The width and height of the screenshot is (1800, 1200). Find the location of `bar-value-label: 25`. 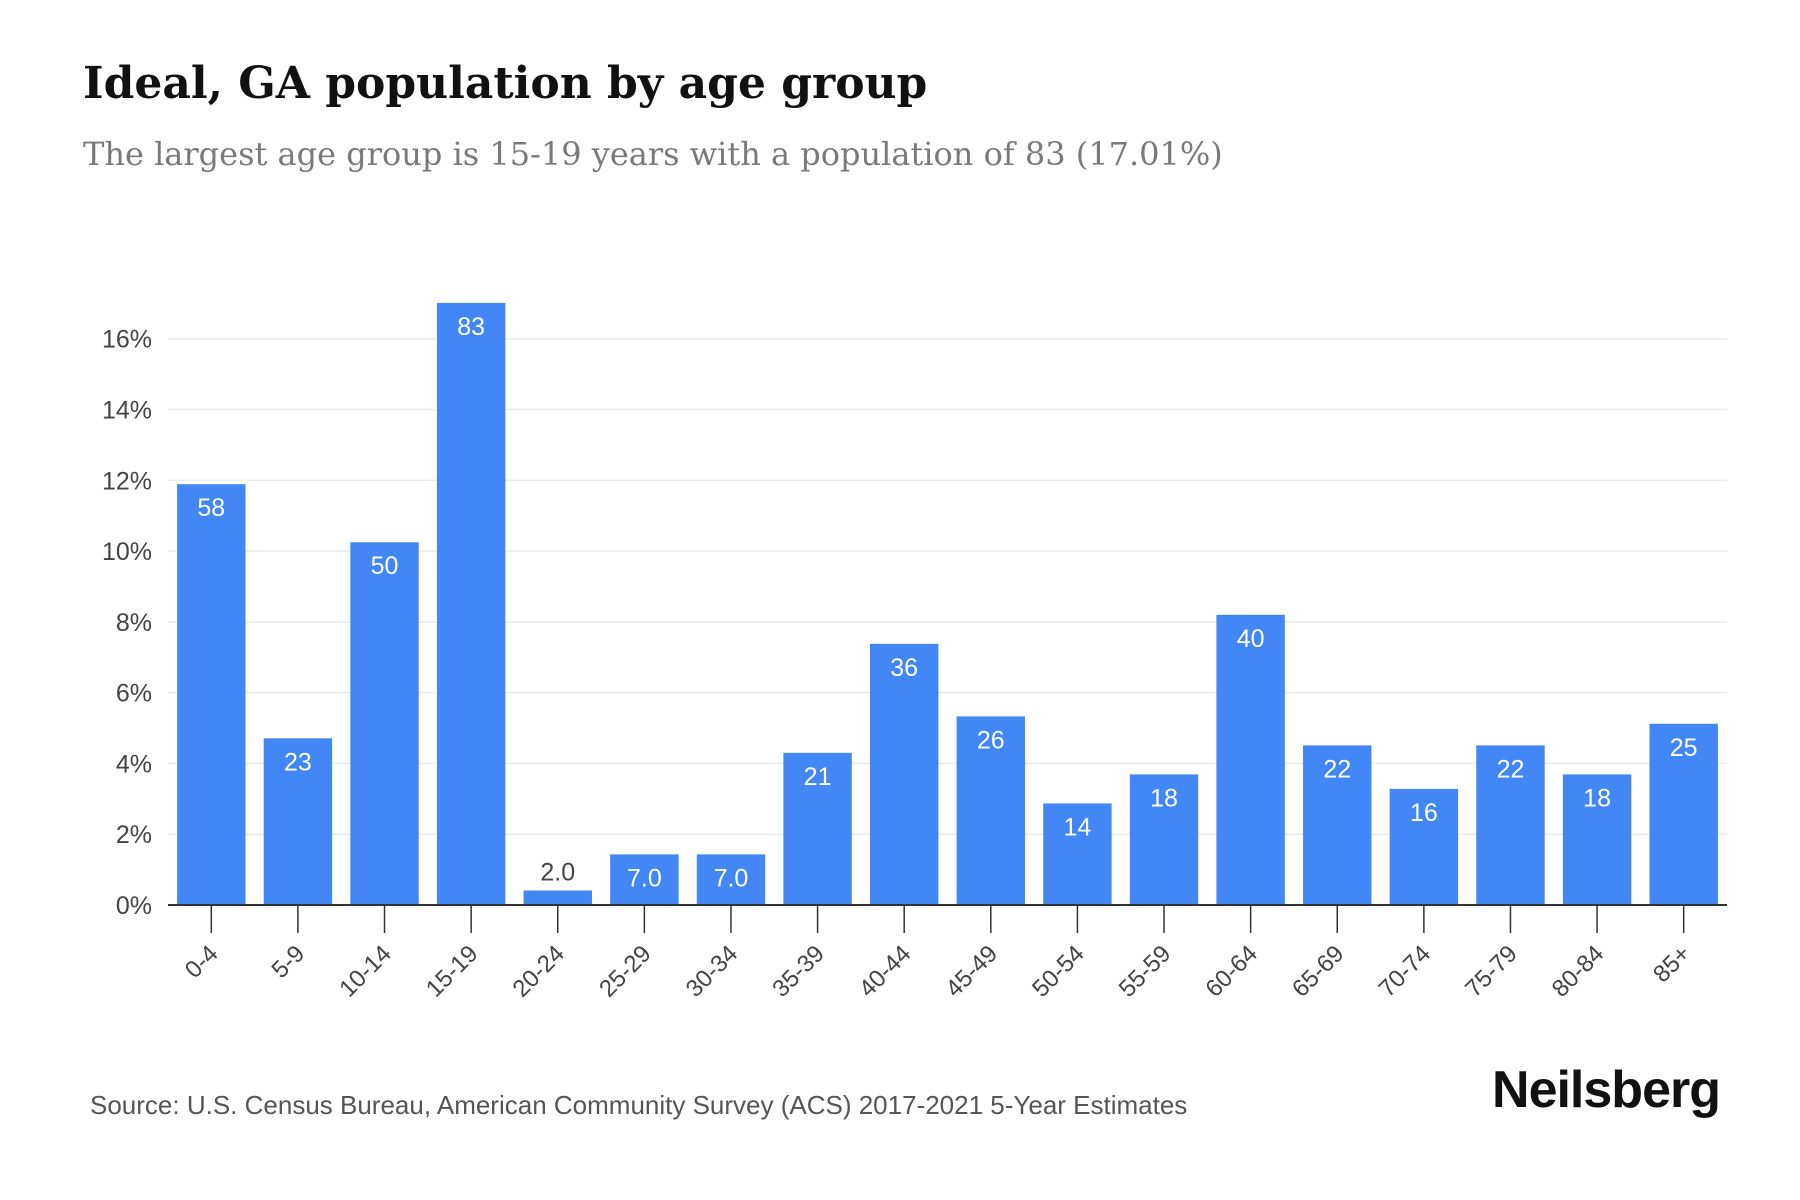

bar-value-label: 25 is located at coordinates (1684, 748).